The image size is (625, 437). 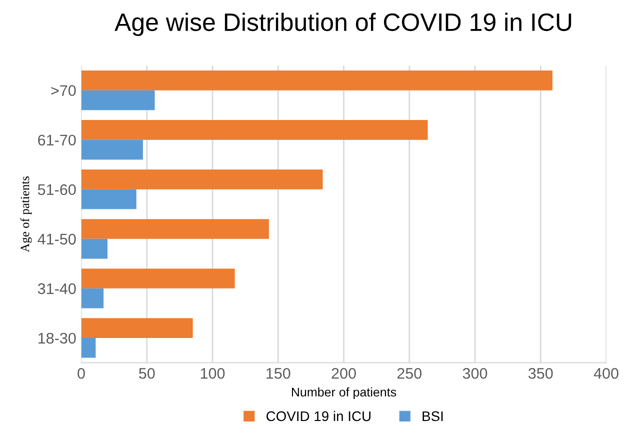 What do you see at coordinates (57, 288) in the screenshot?
I see `y-tick-label: 31-40` at bounding box center [57, 288].